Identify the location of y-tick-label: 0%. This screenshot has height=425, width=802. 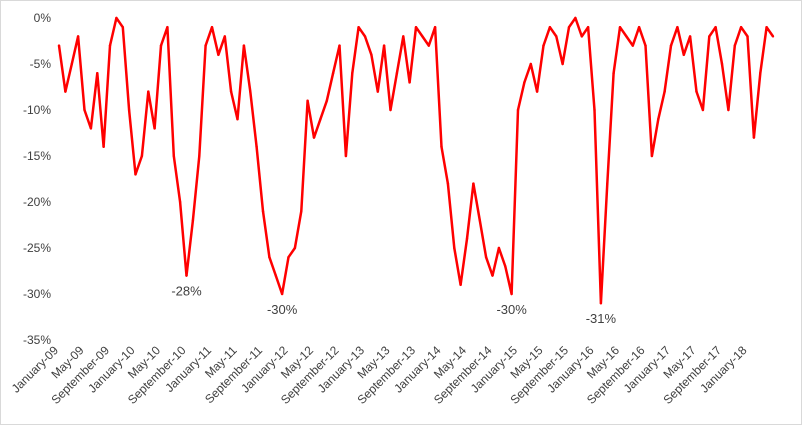
(43, 18).